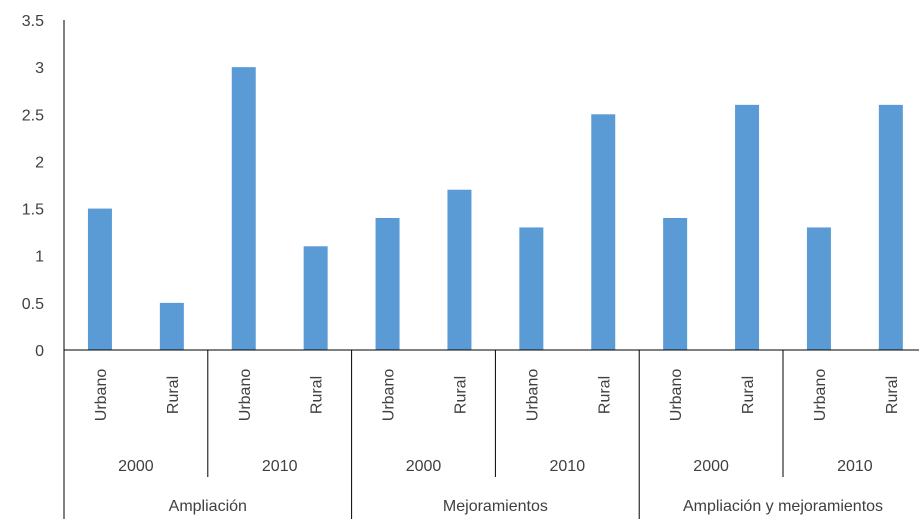 The width and height of the screenshot is (919, 519). What do you see at coordinates (33, 21) in the screenshot?
I see `y-tick-label: 3.5` at bounding box center [33, 21].